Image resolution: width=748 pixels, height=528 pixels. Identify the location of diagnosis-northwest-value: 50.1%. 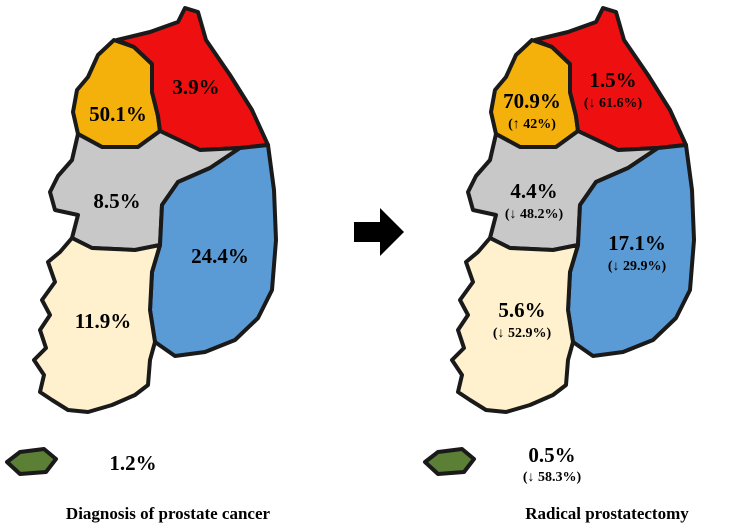
(118, 114).